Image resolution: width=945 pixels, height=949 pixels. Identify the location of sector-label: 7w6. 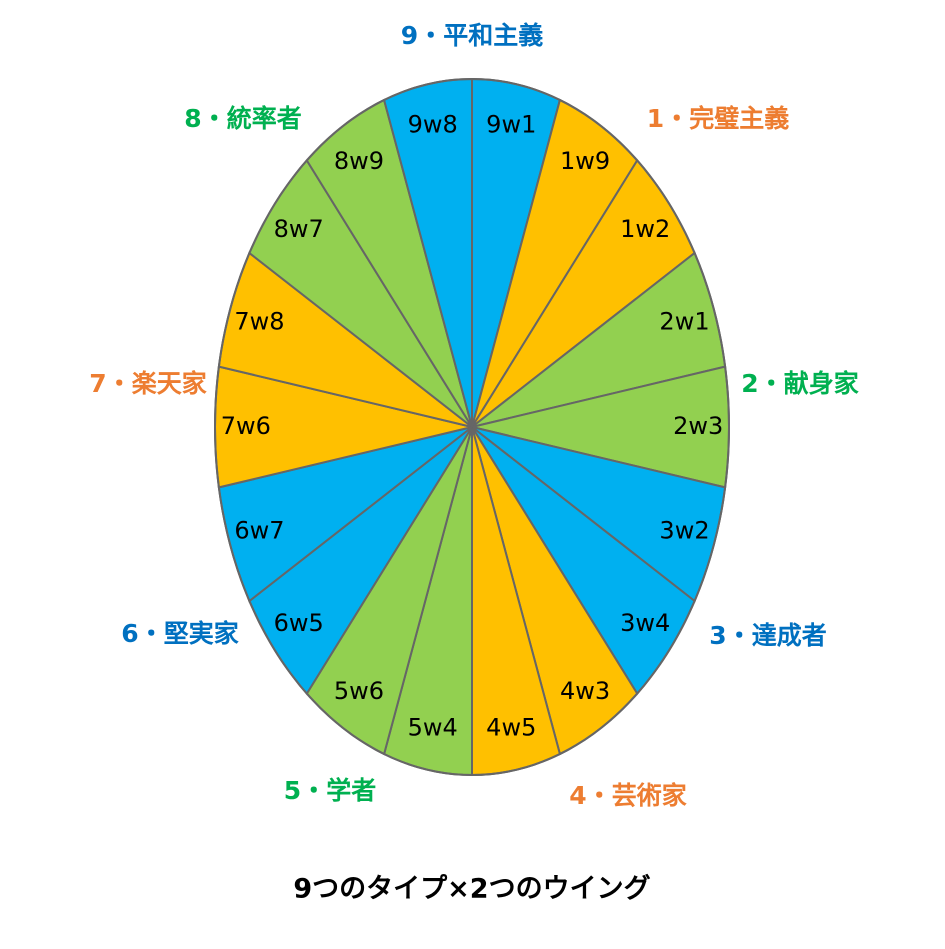
(246, 426).